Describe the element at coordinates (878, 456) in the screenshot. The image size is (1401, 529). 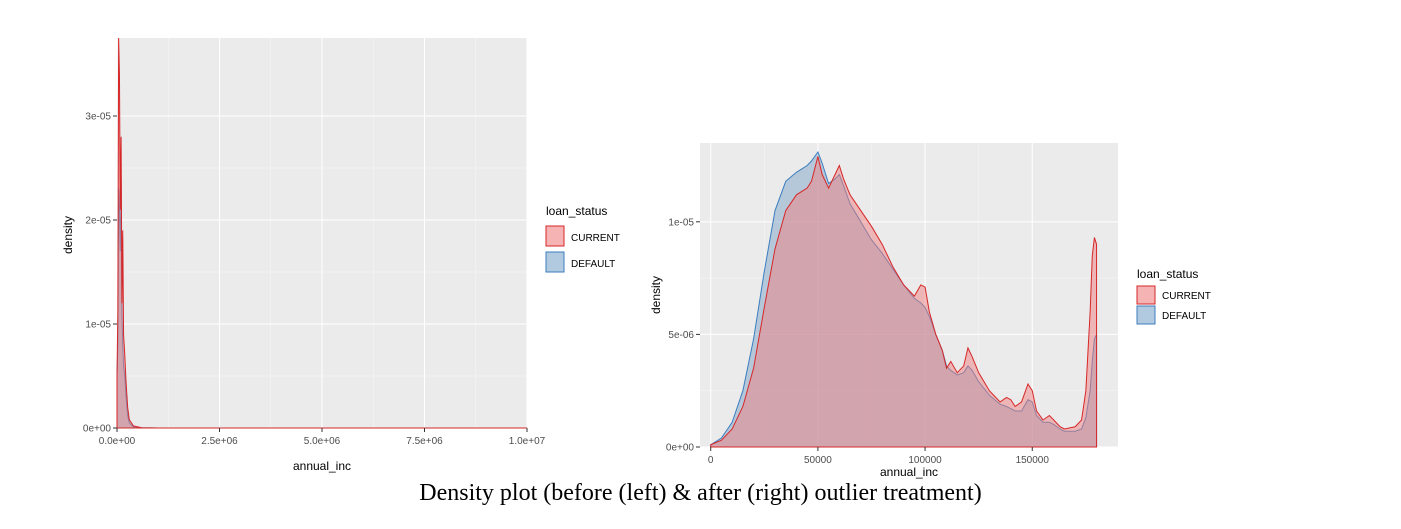
I see `right-x-ticks: 0 50000 100000 150000` at that location.